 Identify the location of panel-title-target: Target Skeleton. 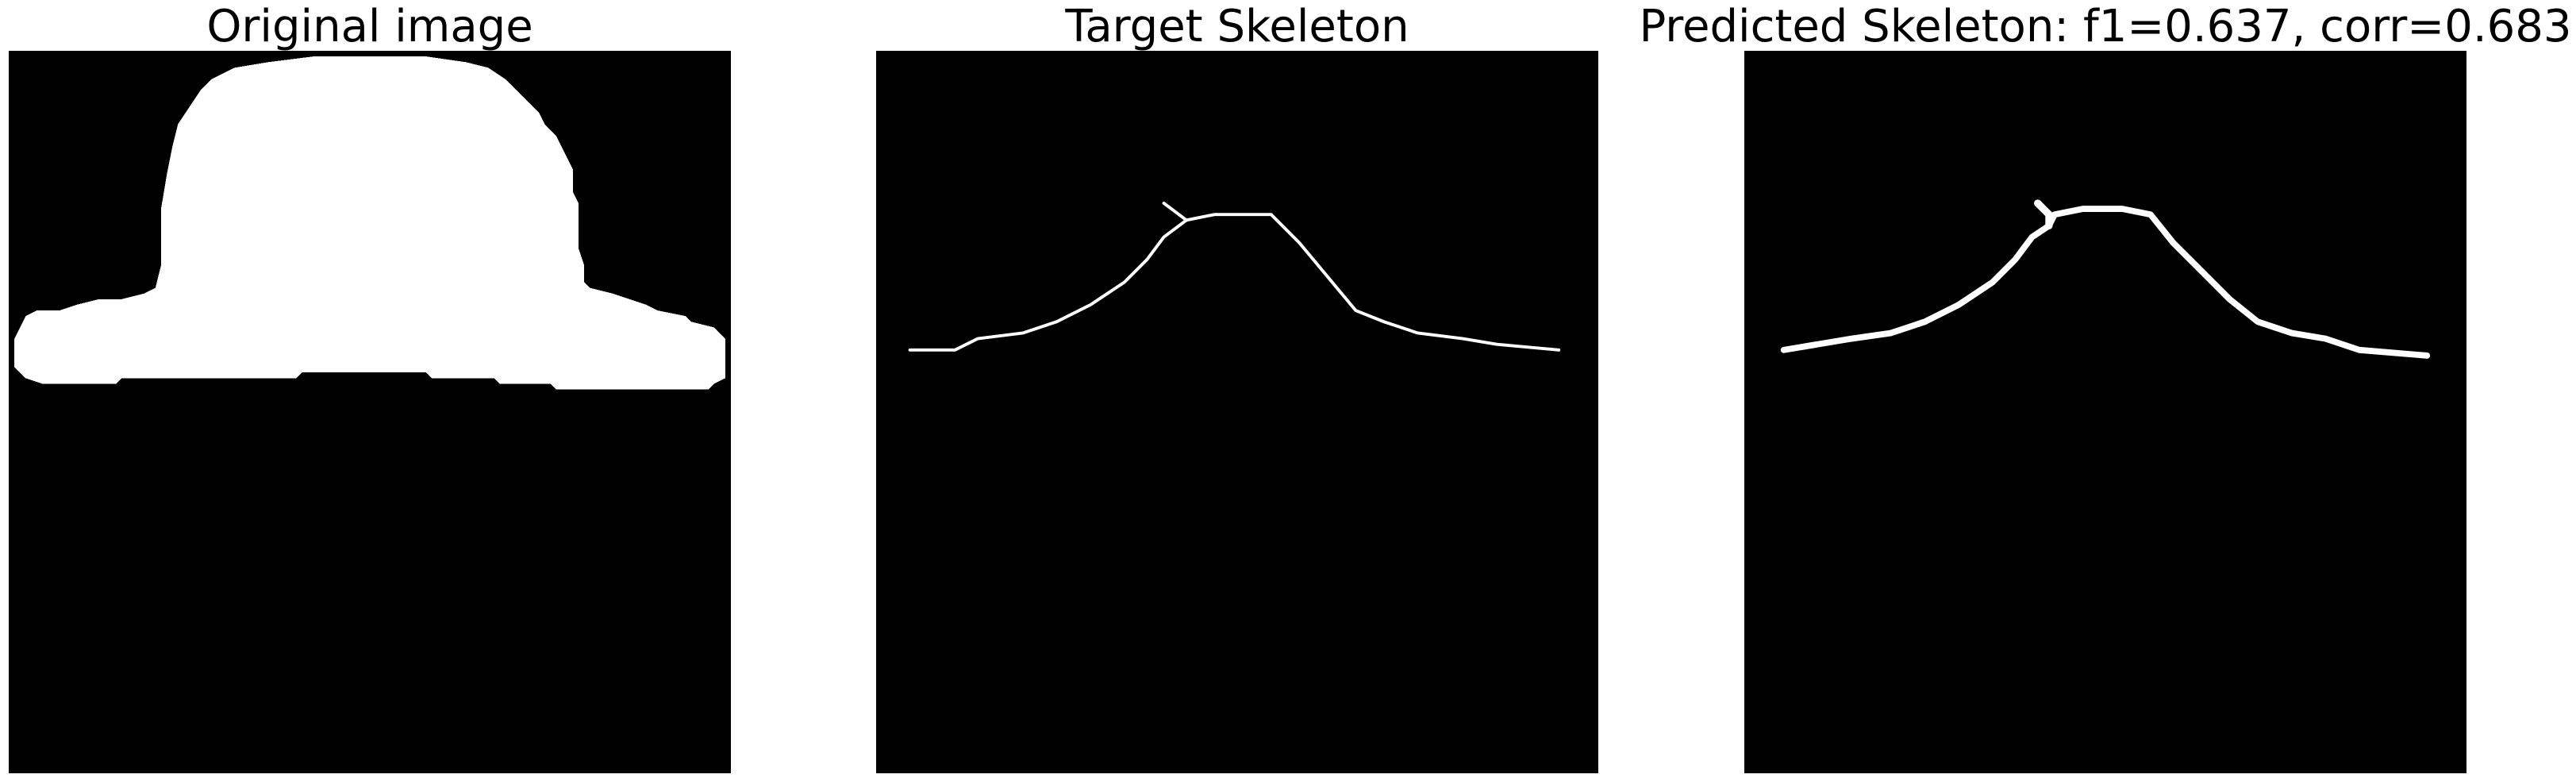
(1237, 27).